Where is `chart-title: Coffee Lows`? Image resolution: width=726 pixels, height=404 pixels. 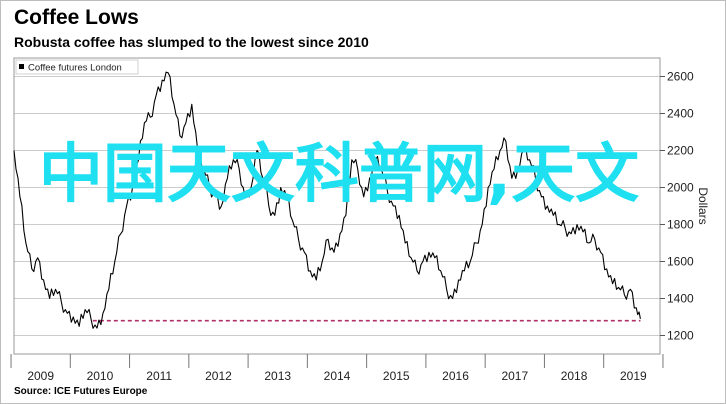 chart-title: Coffee Lows is located at coordinates (76, 17).